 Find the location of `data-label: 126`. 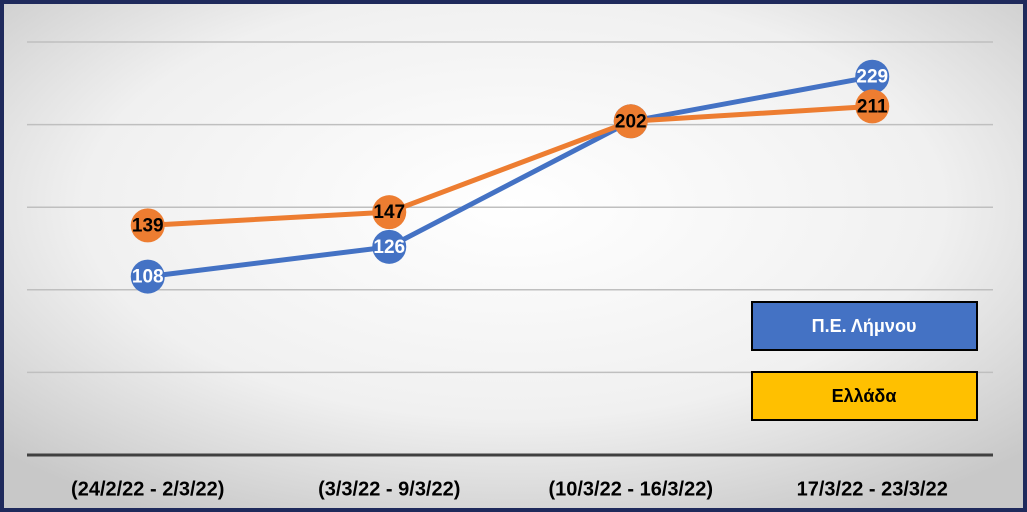

data-label: 126 is located at coordinates (389, 247).